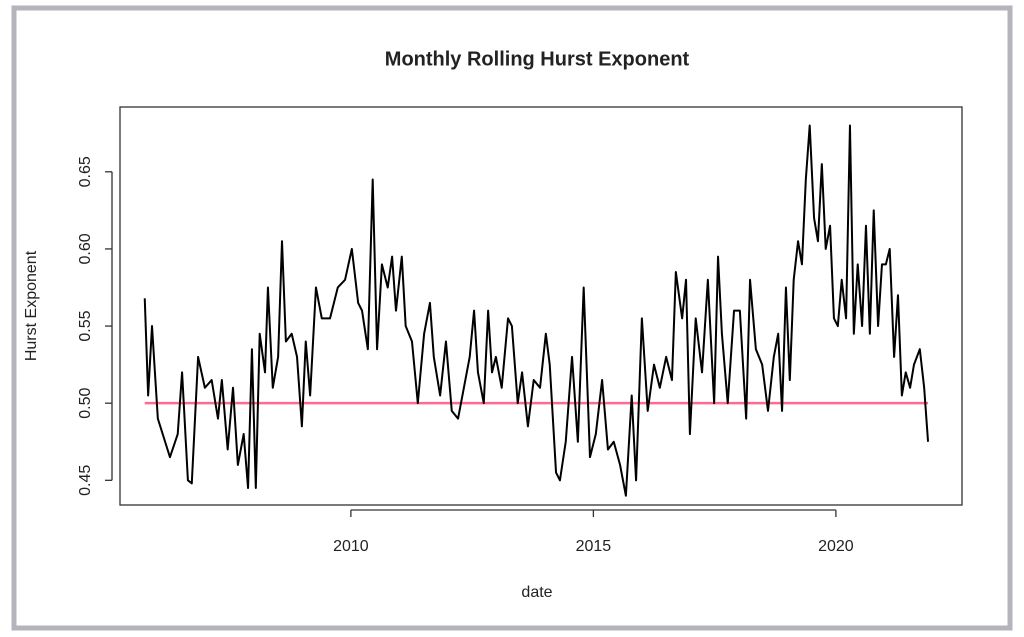  Describe the element at coordinates (85, 171) in the screenshot. I see `y-tick-label: 0.65` at that location.